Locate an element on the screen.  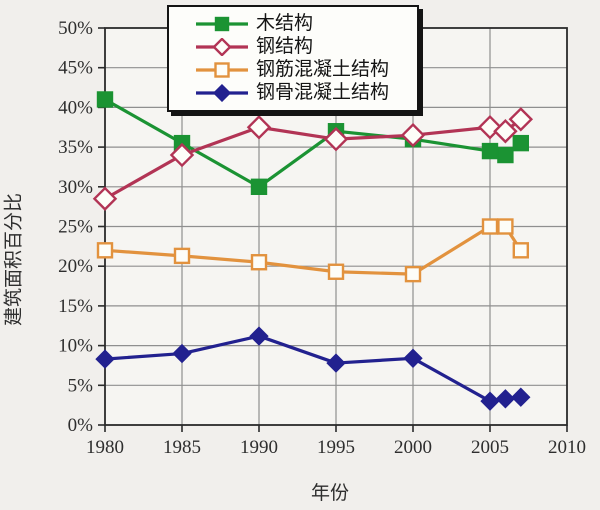
y-tick-label: 50% is located at coordinates (75, 28).